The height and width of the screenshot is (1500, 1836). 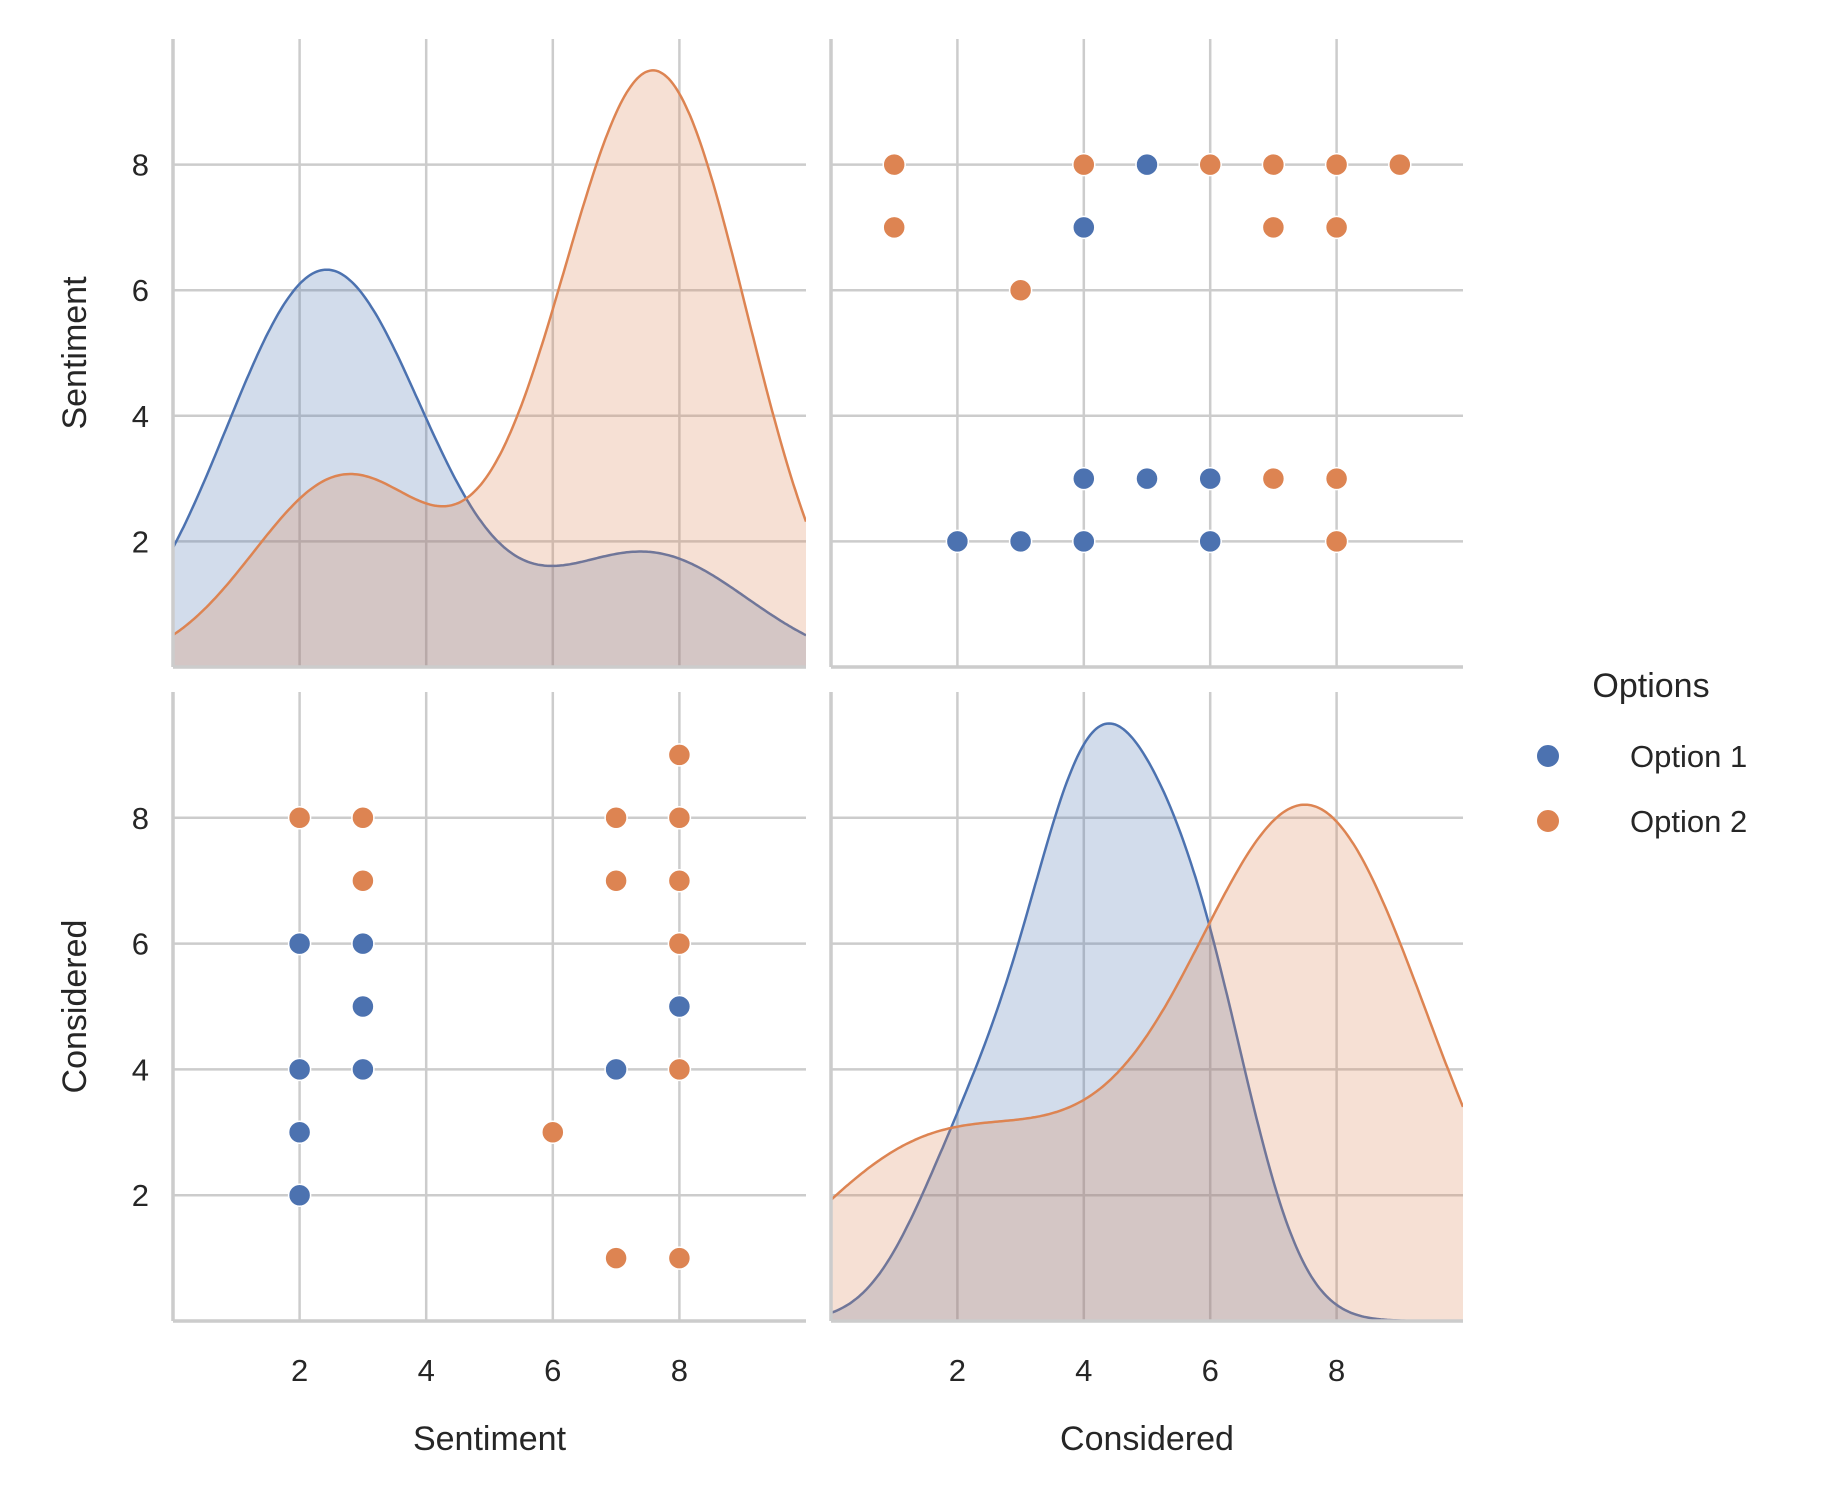 I want to click on panel-sentiment-vs-considered, so click(x=1146, y=354).